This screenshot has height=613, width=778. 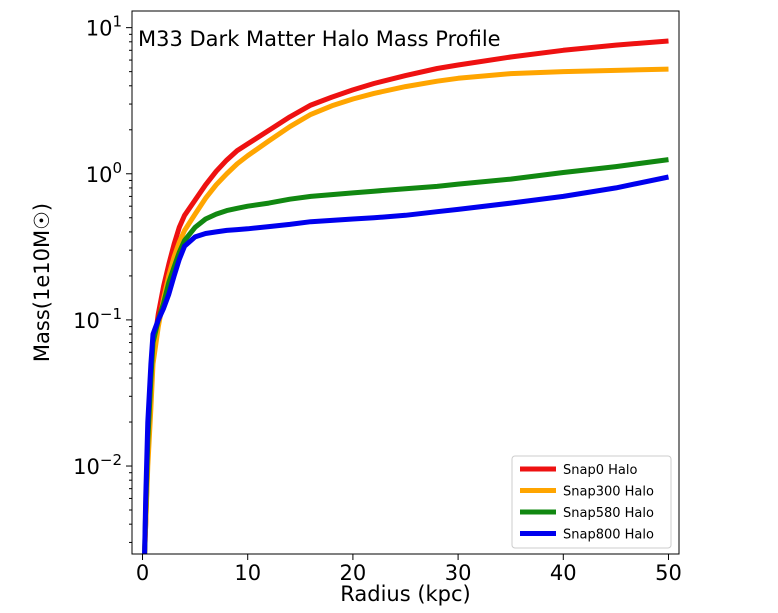 What do you see at coordinates (104, 27) in the screenshot?
I see `y-tick-label: 10¹` at bounding box center [104, 27].